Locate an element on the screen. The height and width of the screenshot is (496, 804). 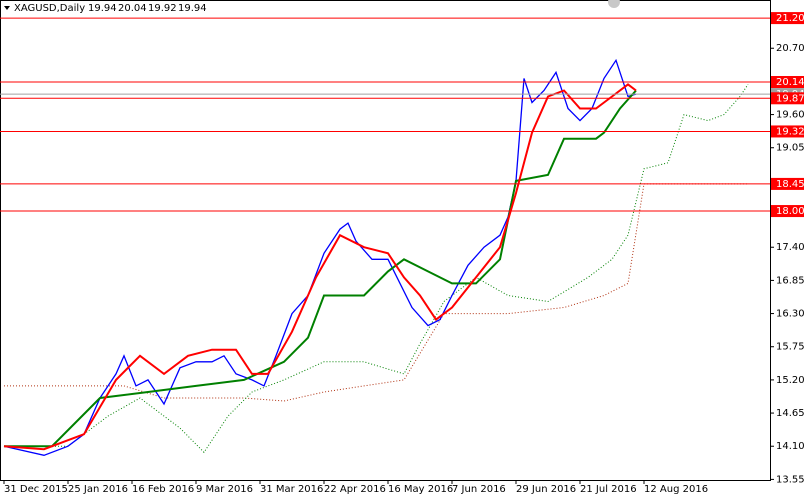
y-tick-label: 14.10 is located at coordinates (790, 446).